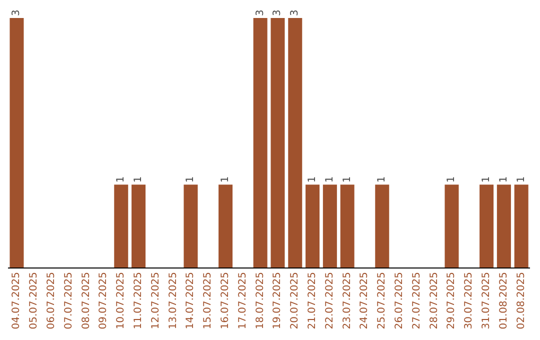 The image size is (540, 340). I want to click on x-tick-label: 31.07.2025, so click(486, 301).